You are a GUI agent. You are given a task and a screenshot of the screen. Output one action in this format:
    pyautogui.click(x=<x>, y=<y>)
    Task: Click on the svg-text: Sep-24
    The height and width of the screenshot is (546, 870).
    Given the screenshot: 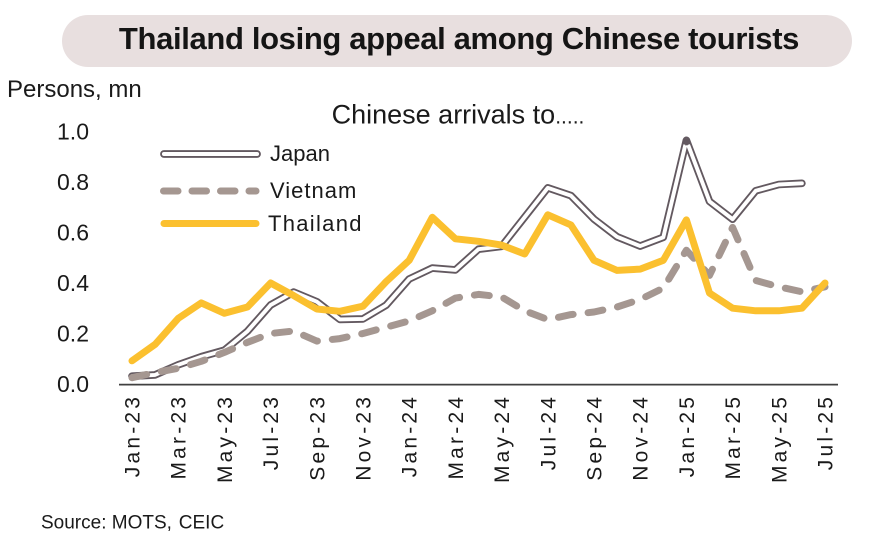 What is the action you would take?
    pyautogui.click(x=595, y=437)
    